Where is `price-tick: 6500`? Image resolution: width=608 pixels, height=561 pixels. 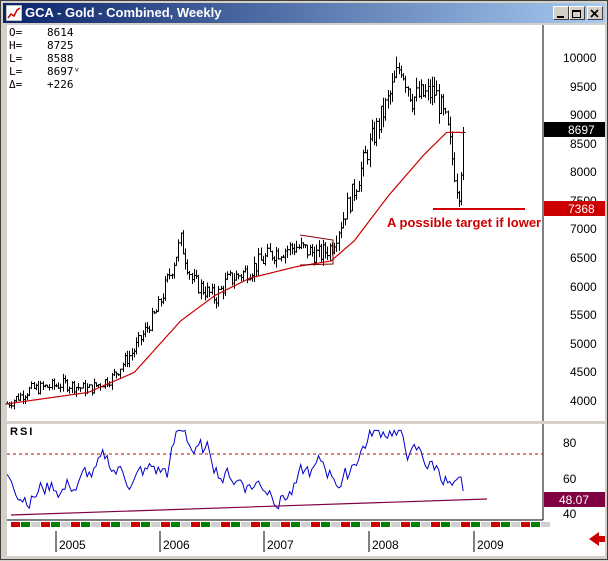 price-tick: 6500 is located at coordinates (583, 258).